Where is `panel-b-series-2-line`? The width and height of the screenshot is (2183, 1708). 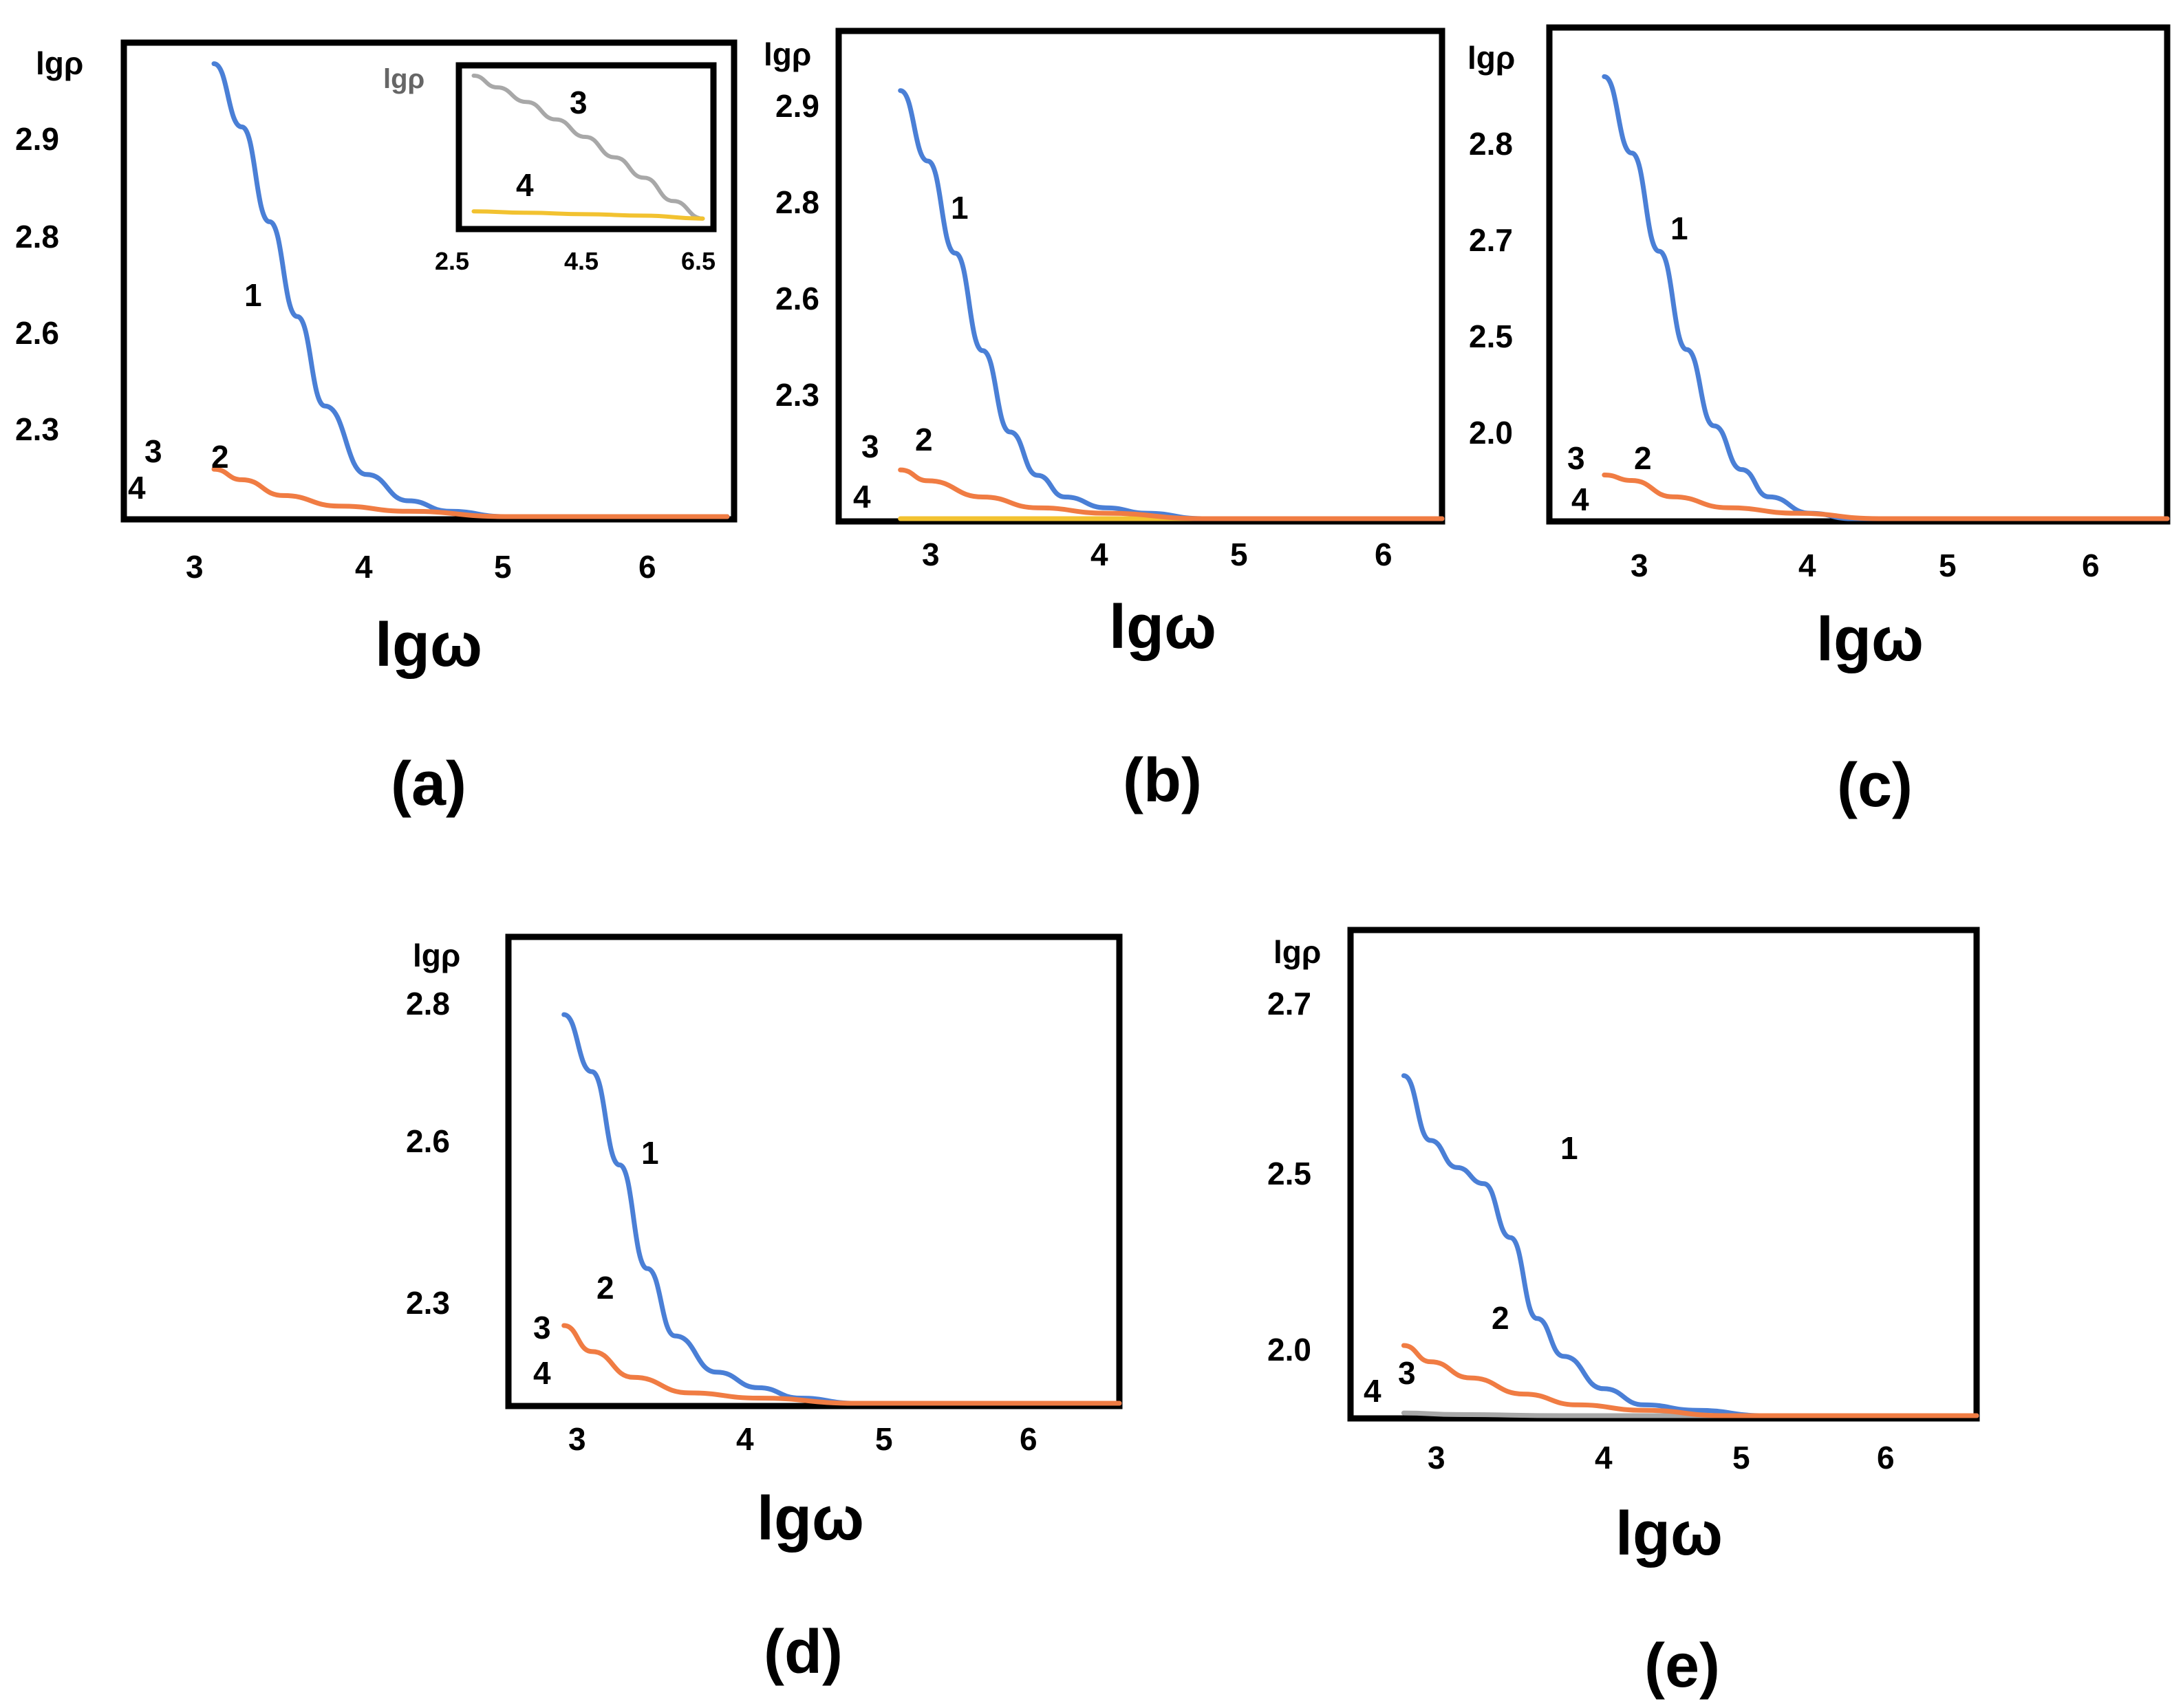 panel-b-series-2-line is located at coordinates (1171, 494).